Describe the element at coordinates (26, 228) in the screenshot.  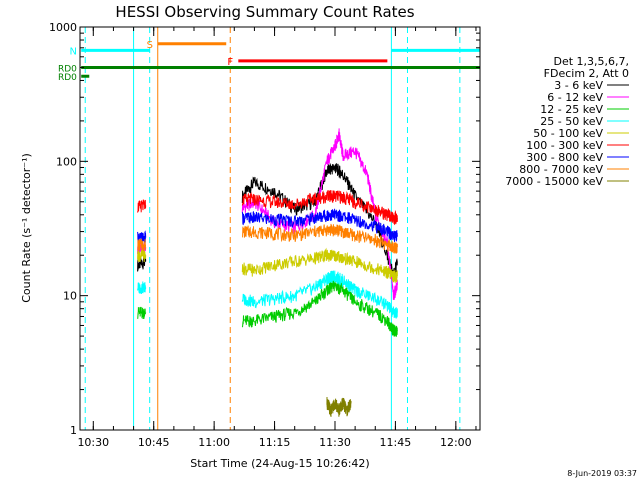
I see `y-axis-label: Count Rate (s⁻¹ detector⁻¹)` at that location.